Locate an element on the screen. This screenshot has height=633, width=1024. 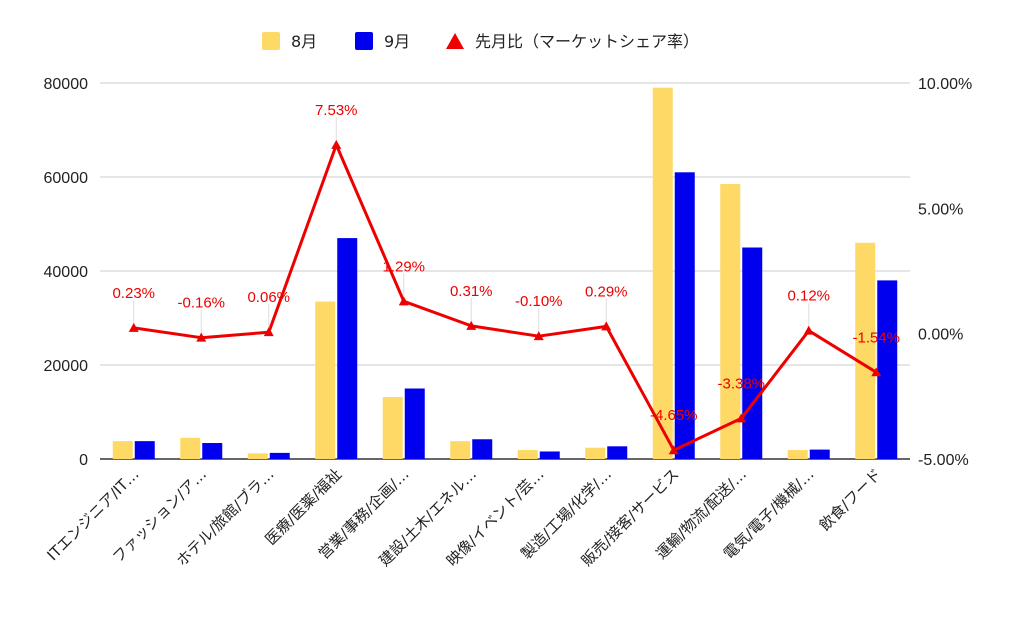
data-label: -0.16% is located at coordinates (201, 303).